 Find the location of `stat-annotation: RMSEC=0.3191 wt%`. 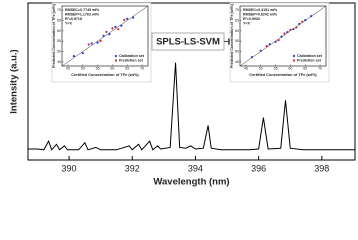

stat-annotation: RMSEC=0.3191 wt% is located at coordinates (260, 10).